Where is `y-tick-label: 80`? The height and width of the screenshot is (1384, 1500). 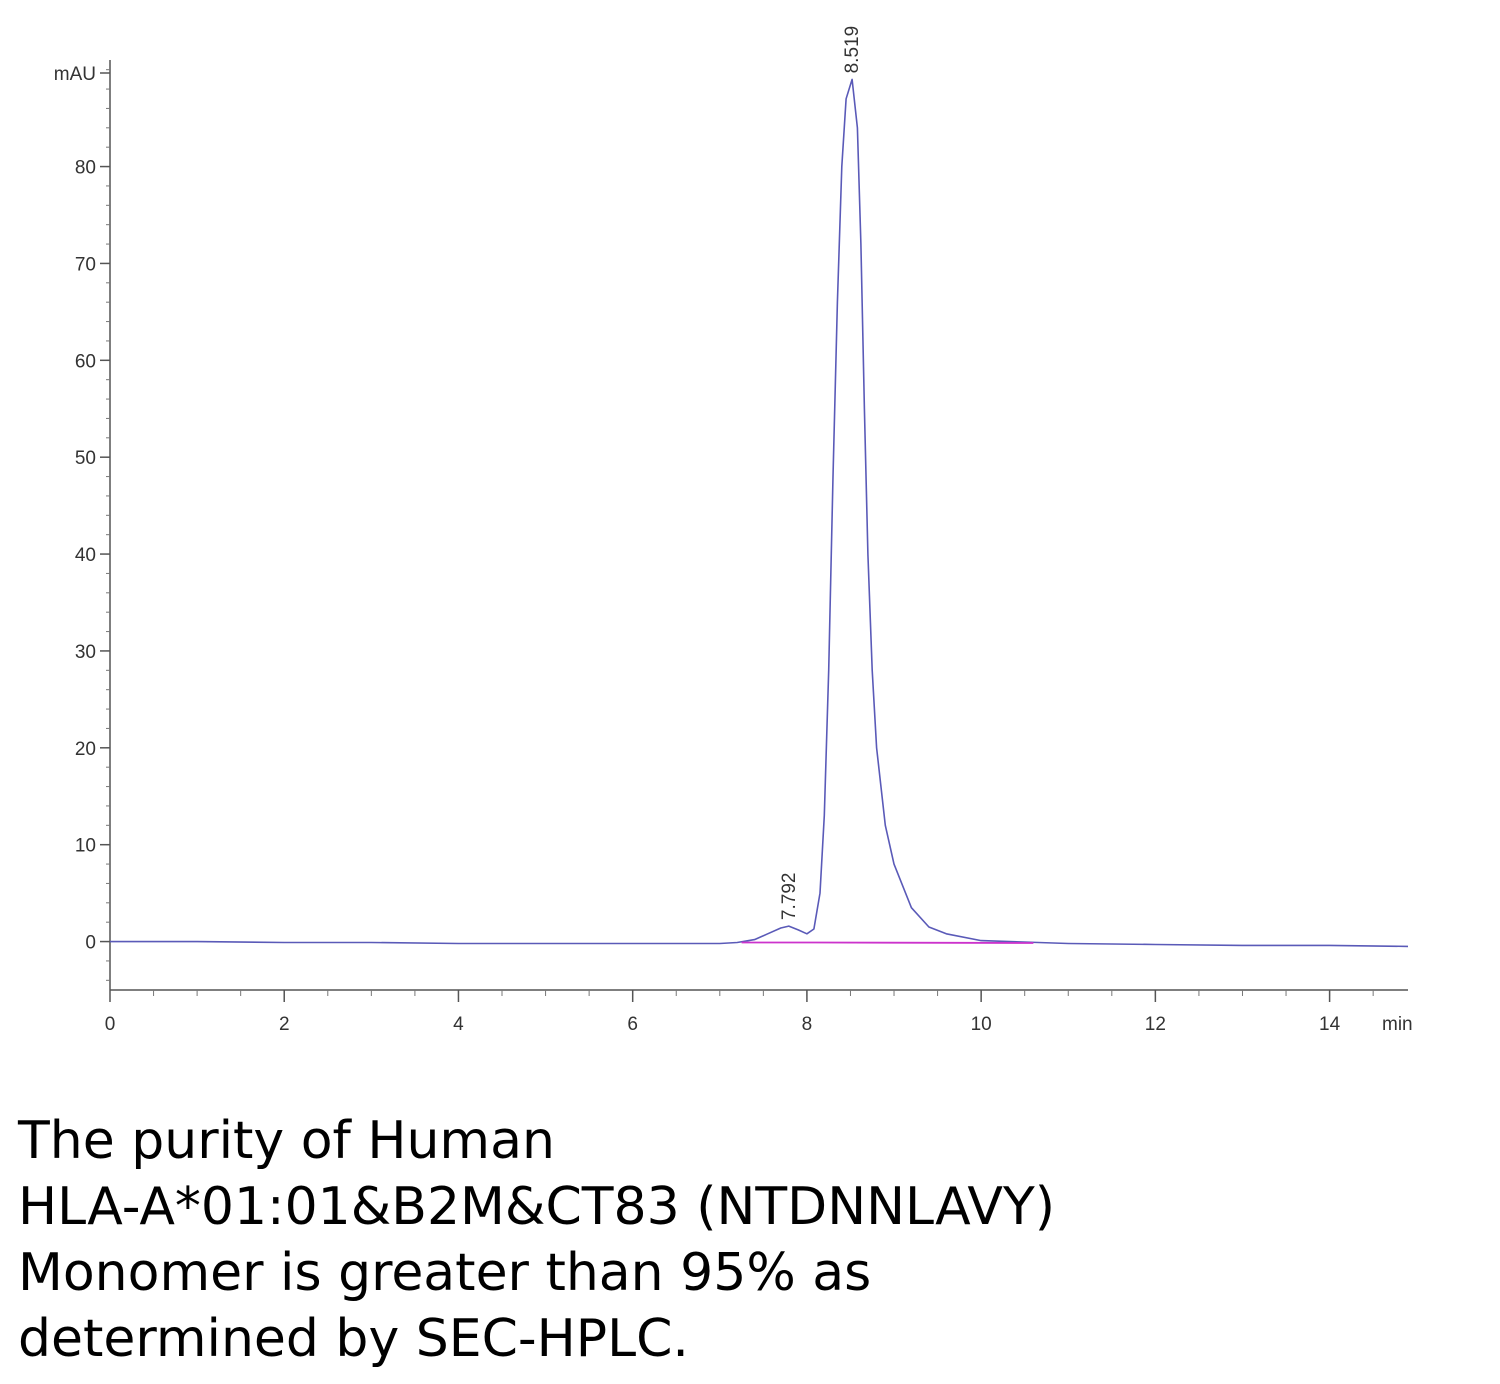
y-tick-label: 80 is located at coordinates (85, 168).